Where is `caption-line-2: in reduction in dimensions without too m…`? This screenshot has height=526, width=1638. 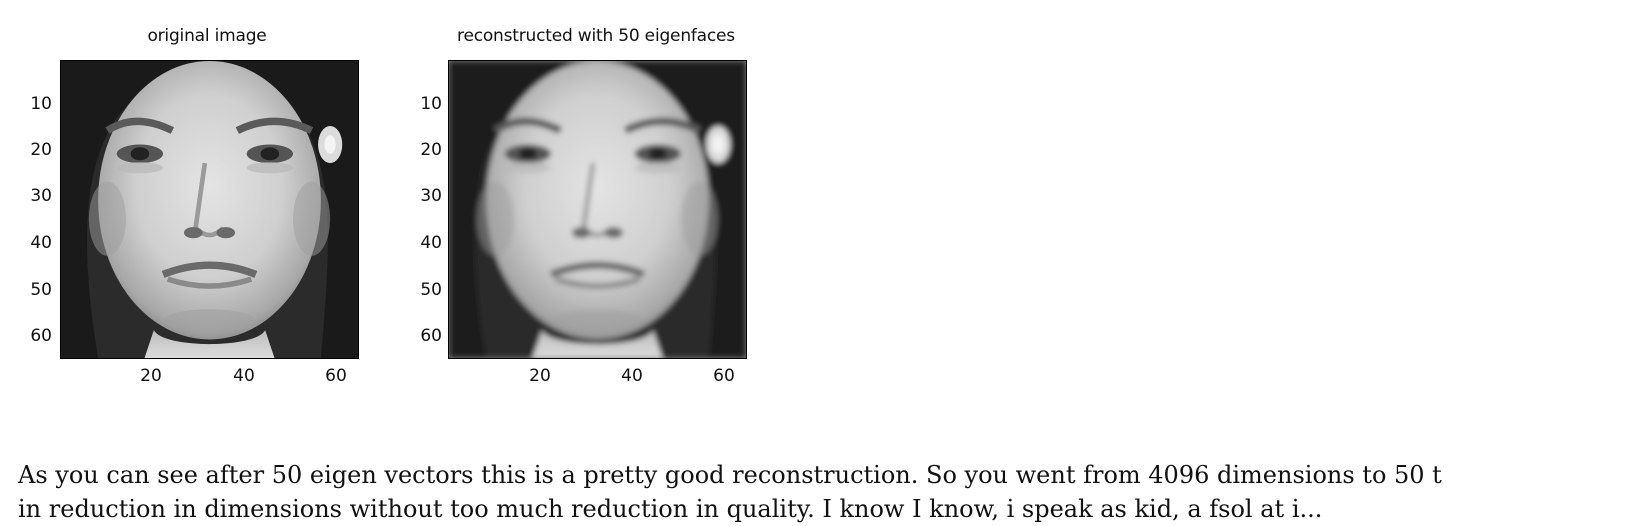
caption-line-2: in reduction in dimensions without too m… is located at coordinates (670, 509).